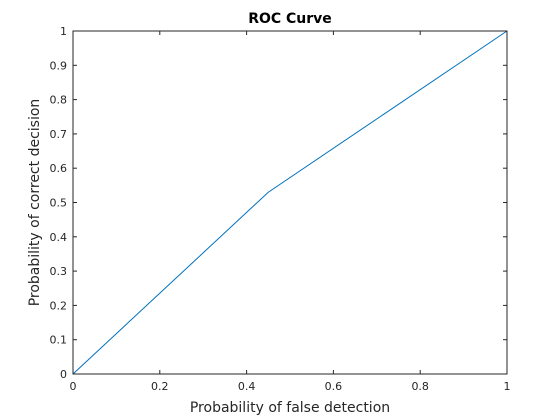 This screenshot has width=560, height=420. I want to click on chart-title: ROC Curve, so click(290, 19).